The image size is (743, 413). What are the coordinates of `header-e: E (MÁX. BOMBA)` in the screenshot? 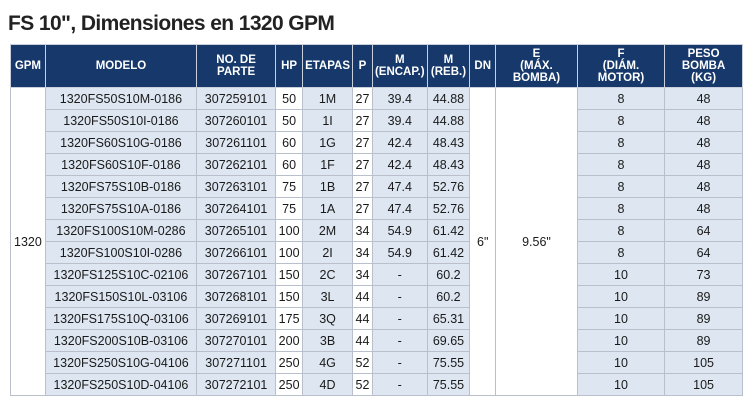 It's located at (536, 66).